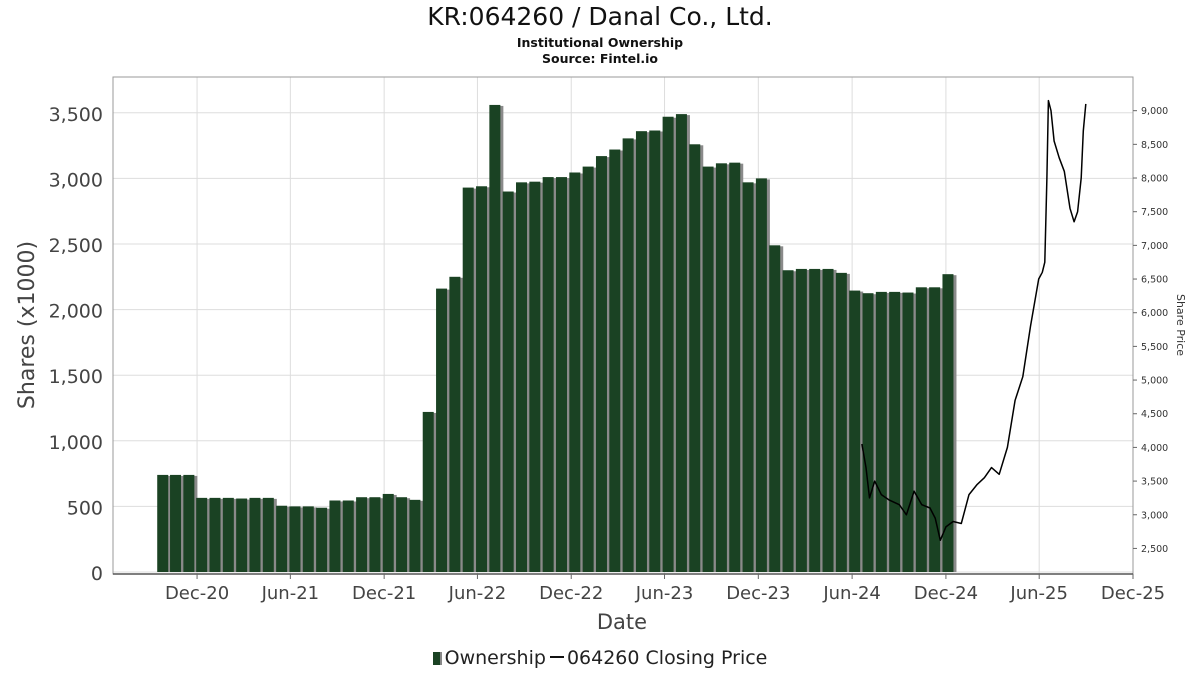 This screenshot has width=1200, height=675. I want to click on chart-source: Source: Fintel.io, so click(600, 58).